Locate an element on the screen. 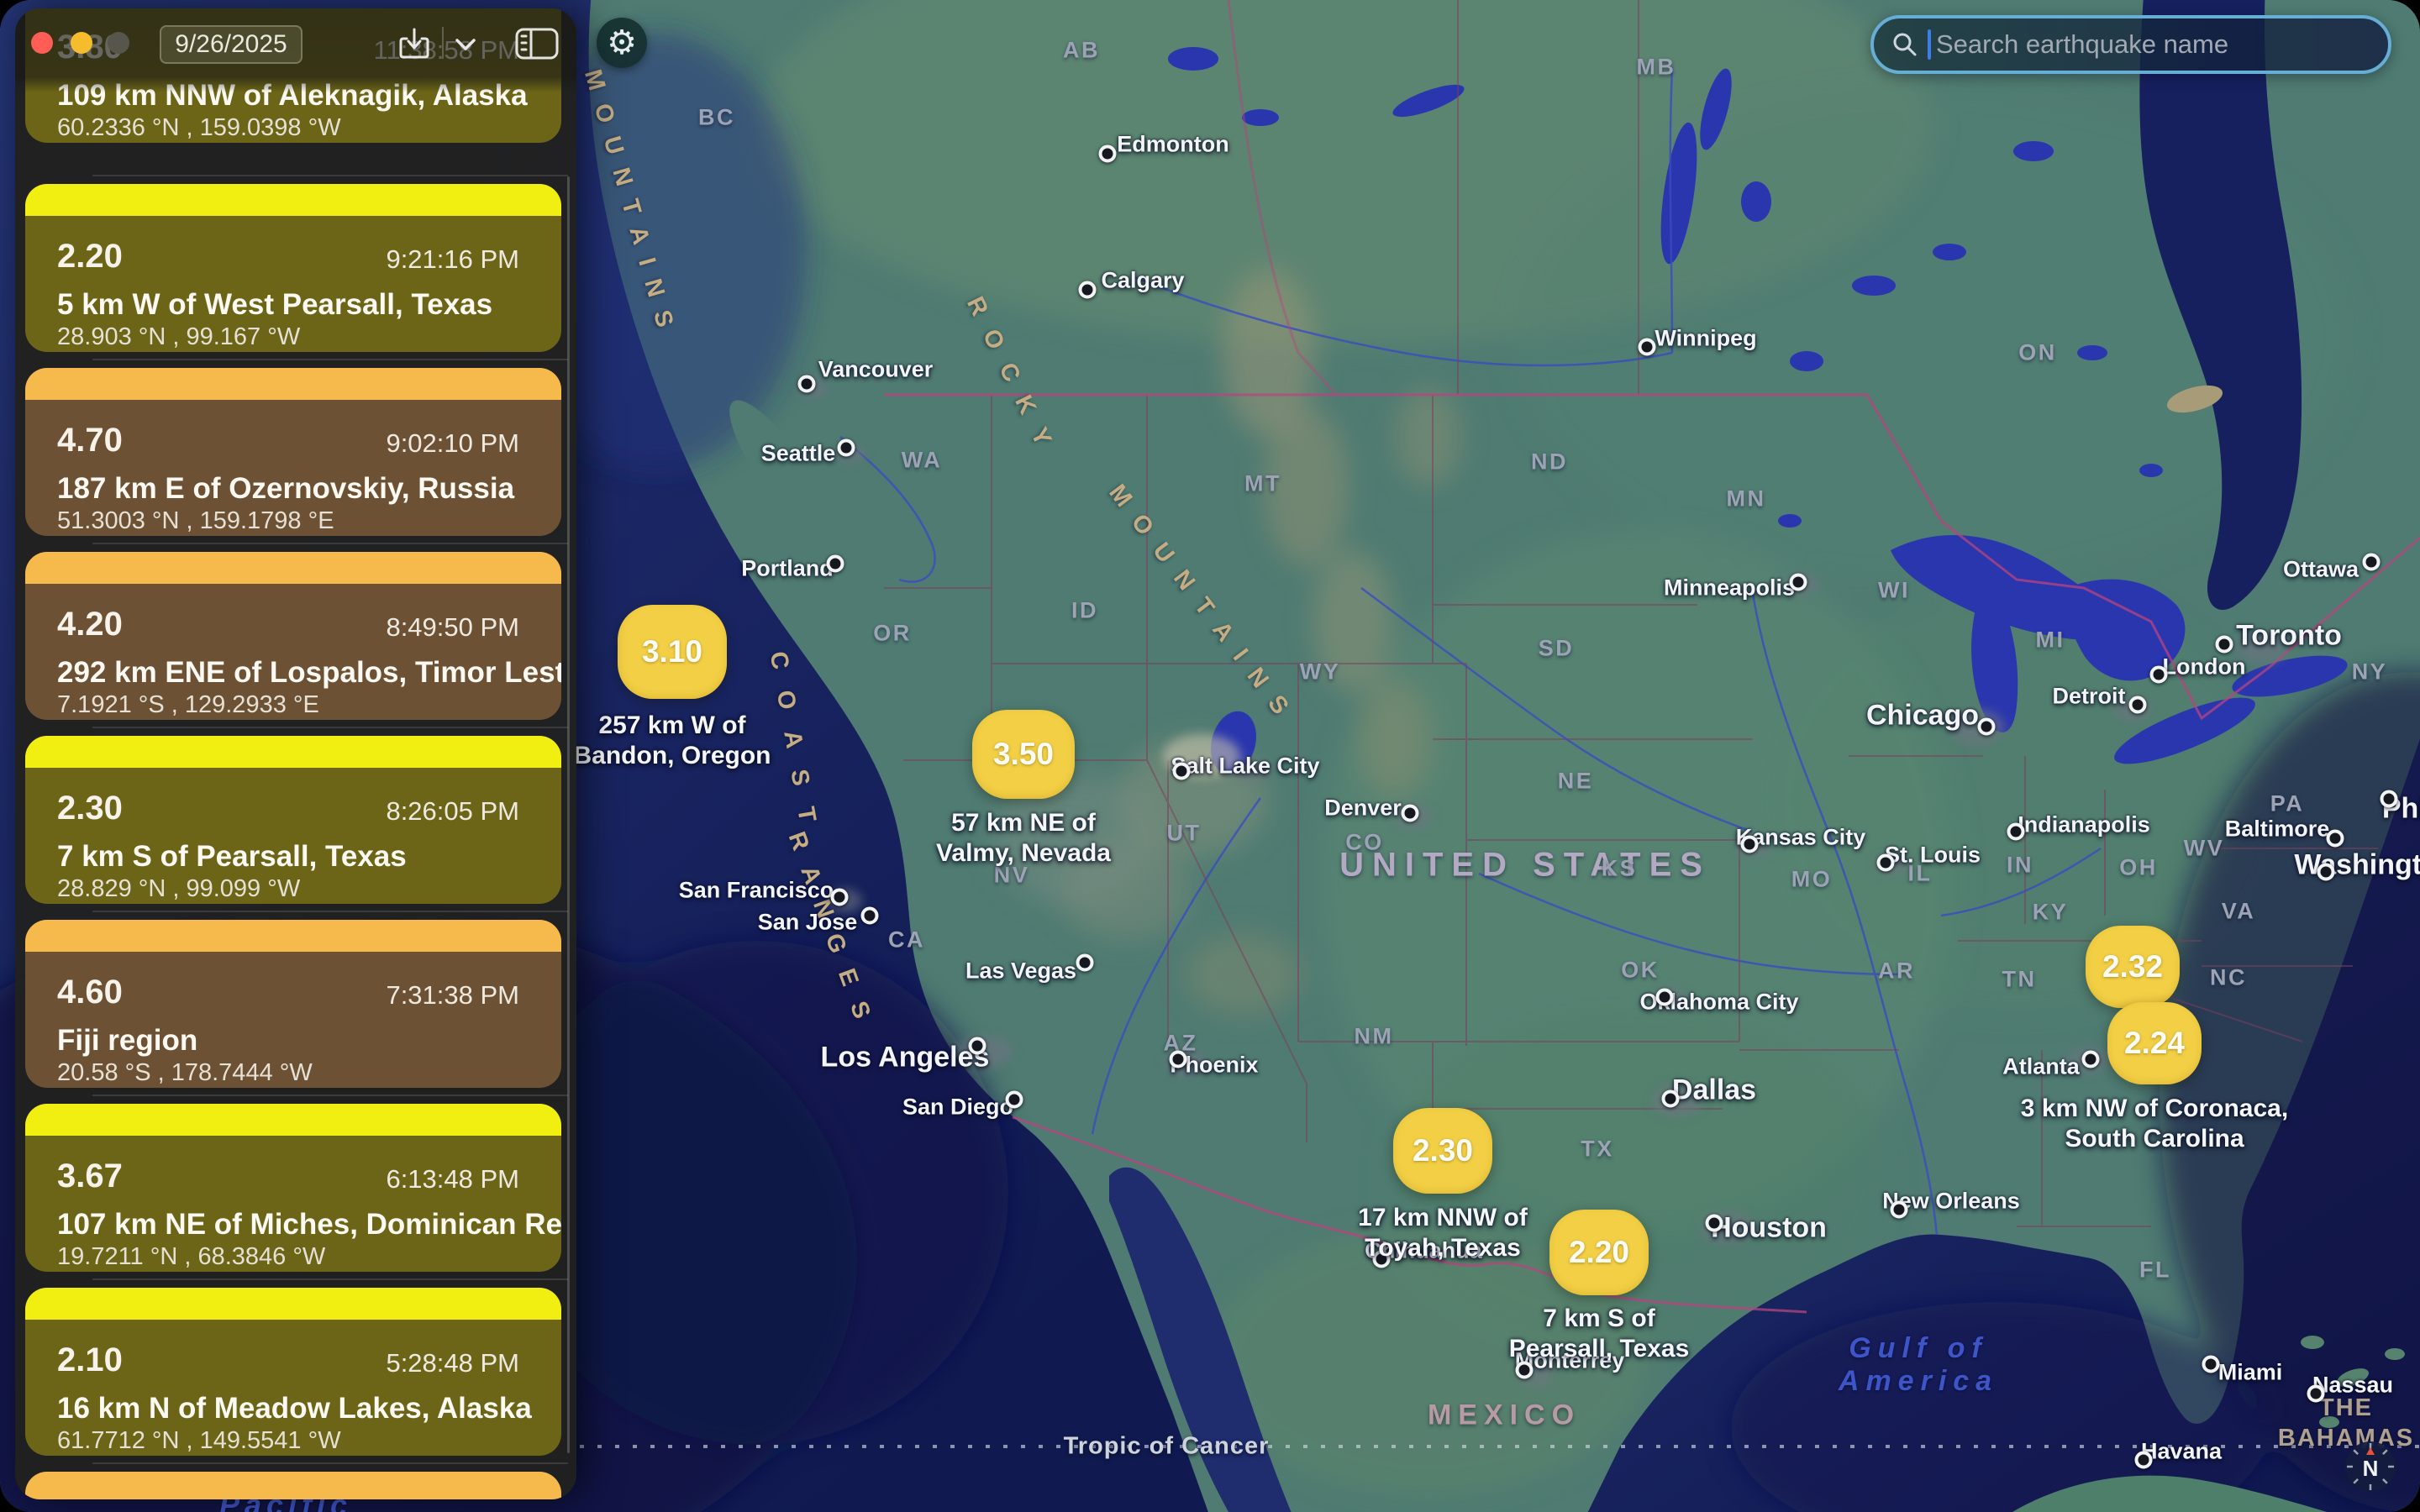 Image resolution: width=2420 pixels, height=1512 pixels. city-label: Denver is located at coordinates (1363, 808).